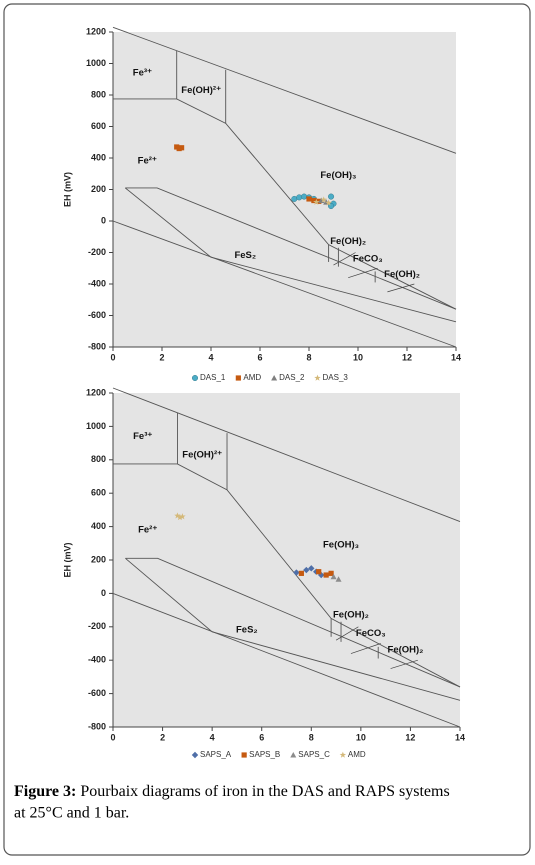  Describe the element at coordinates (97, 726) in the screenshot. I see `y-tick-label: -800` at that location.